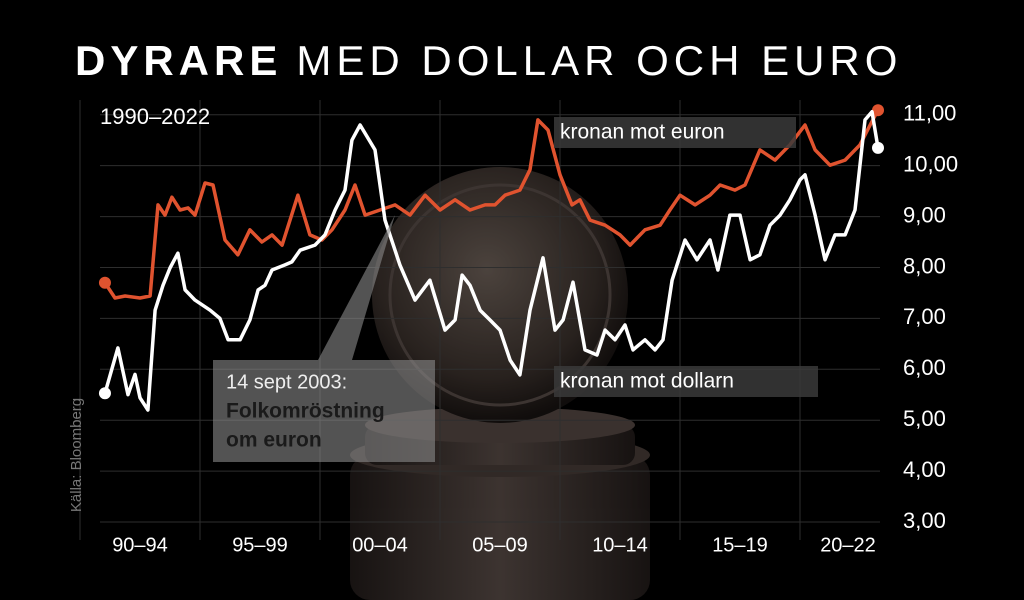 The image size is (1024, 600). What do you see at coordinates (620, 545) in the screenshot?
I see `x-tick-label: 10–14` at bounding box center [620, 545].